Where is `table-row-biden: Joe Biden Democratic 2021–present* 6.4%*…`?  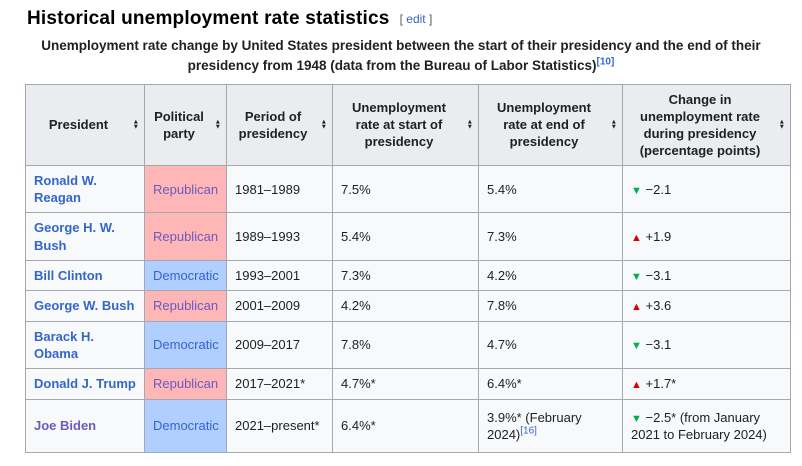
table-row-biden: Joe Biden Democratic 2021–present* 6.4%*… is located at coordinates (408, 426).